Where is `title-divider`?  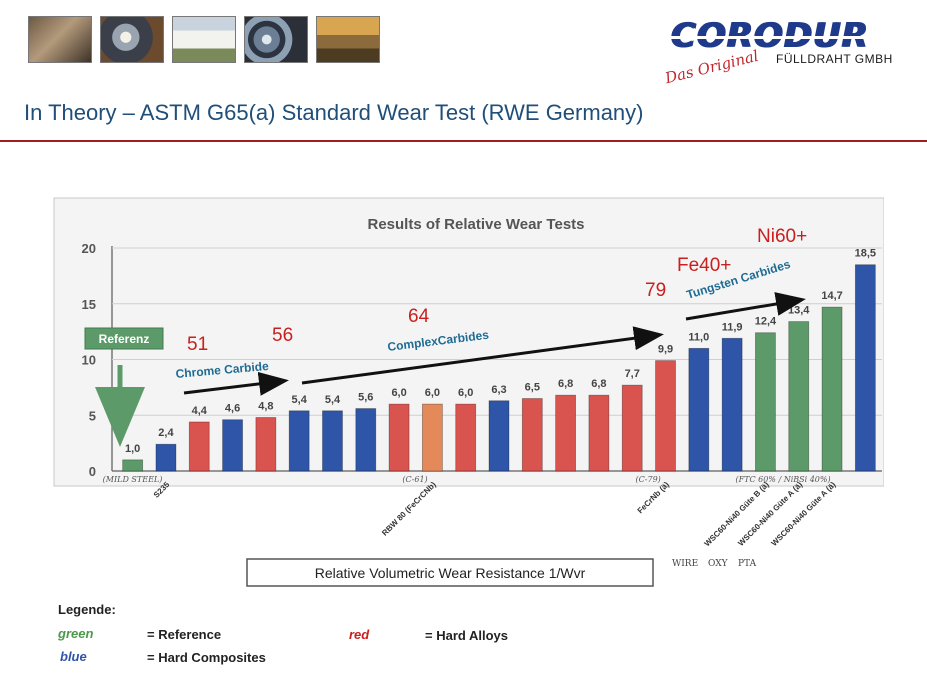
title-divider is located at coordinates (463, 141).